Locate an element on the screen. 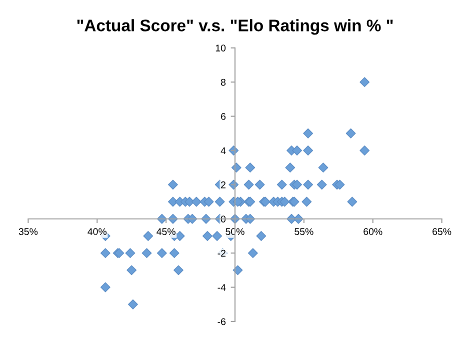  x-tick-label: 60% is located at coordinates (373, 232).